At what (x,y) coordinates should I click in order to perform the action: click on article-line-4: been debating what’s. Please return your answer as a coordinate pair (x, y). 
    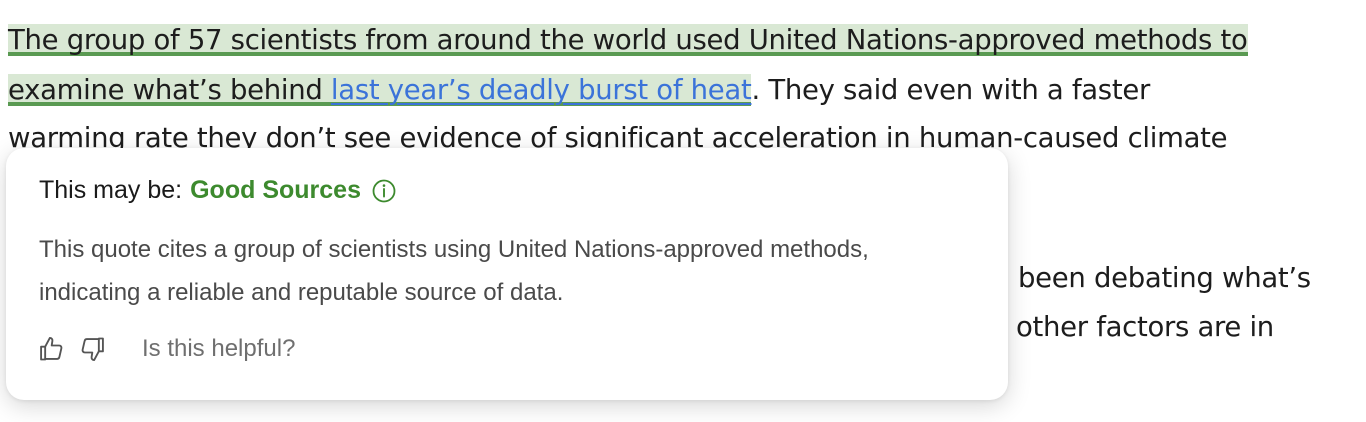
    Looking at the image, I should click on (1164, 278).